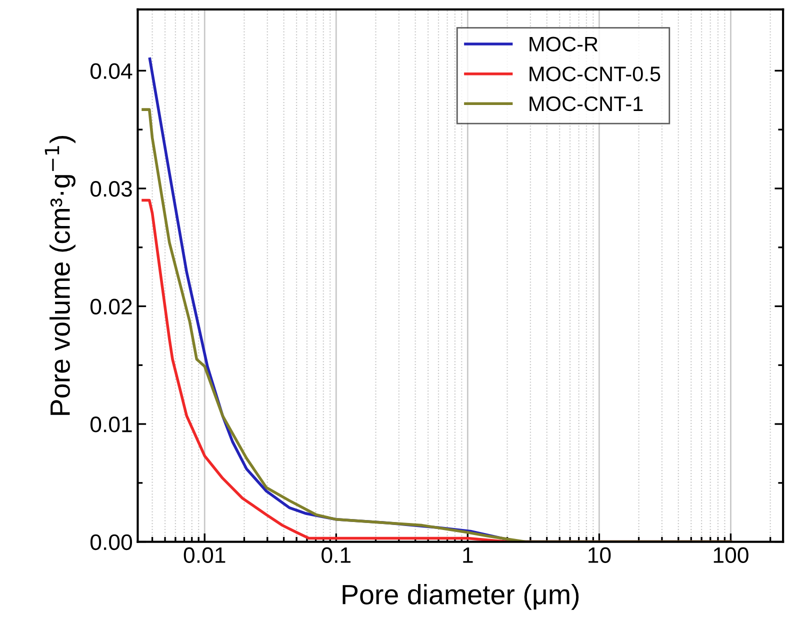  What do you see at coordinates (731, 555) in the screenshot?
I see `x-tick-label: 100` at bounding box center [731, 555].